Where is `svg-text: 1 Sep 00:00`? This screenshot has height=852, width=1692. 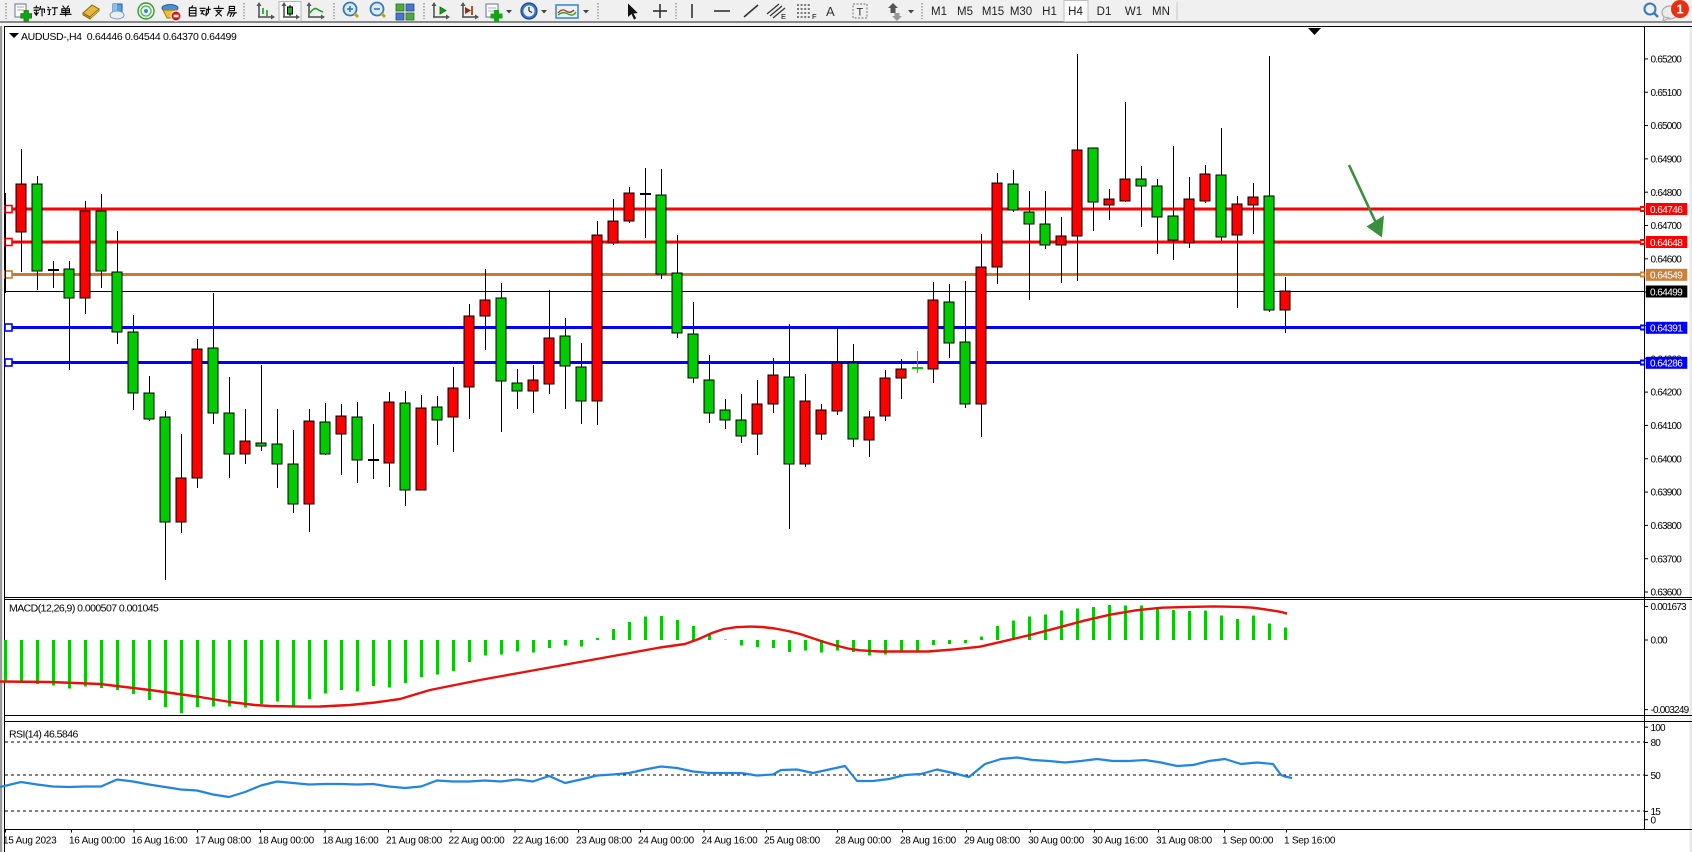
svg-text: 1 Sep 00:00 is located at coordinates (1248, 841).